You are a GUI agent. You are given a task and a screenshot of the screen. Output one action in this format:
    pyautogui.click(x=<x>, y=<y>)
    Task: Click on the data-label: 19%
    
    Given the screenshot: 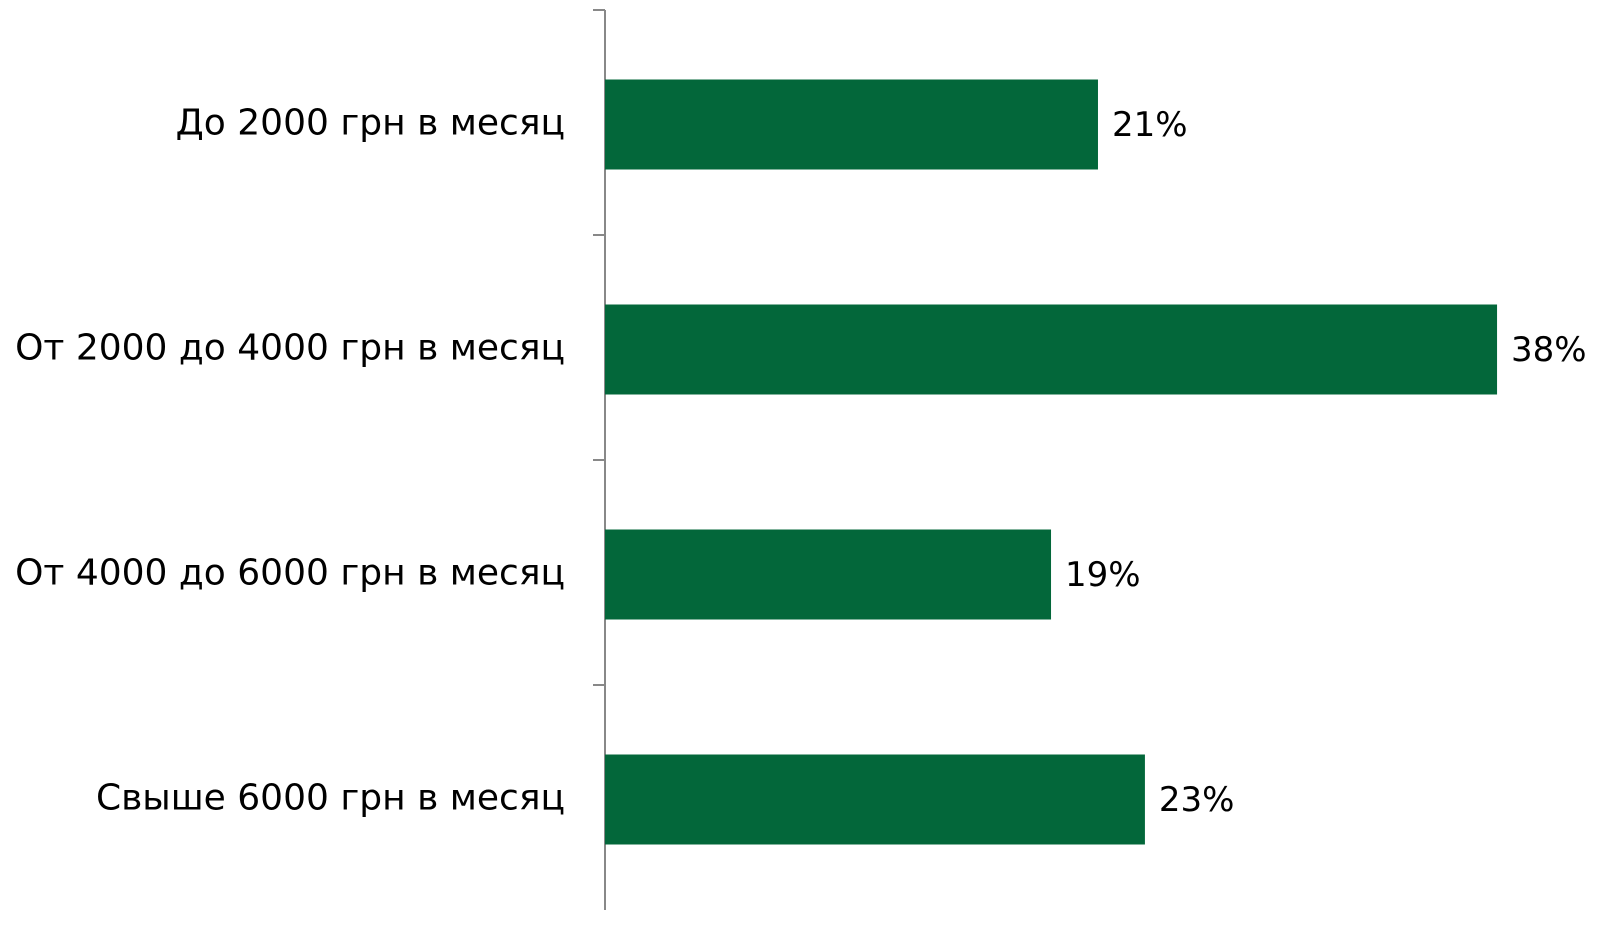 What is the action you would take?
    pyautogui.click(x=1103, y=575)
    